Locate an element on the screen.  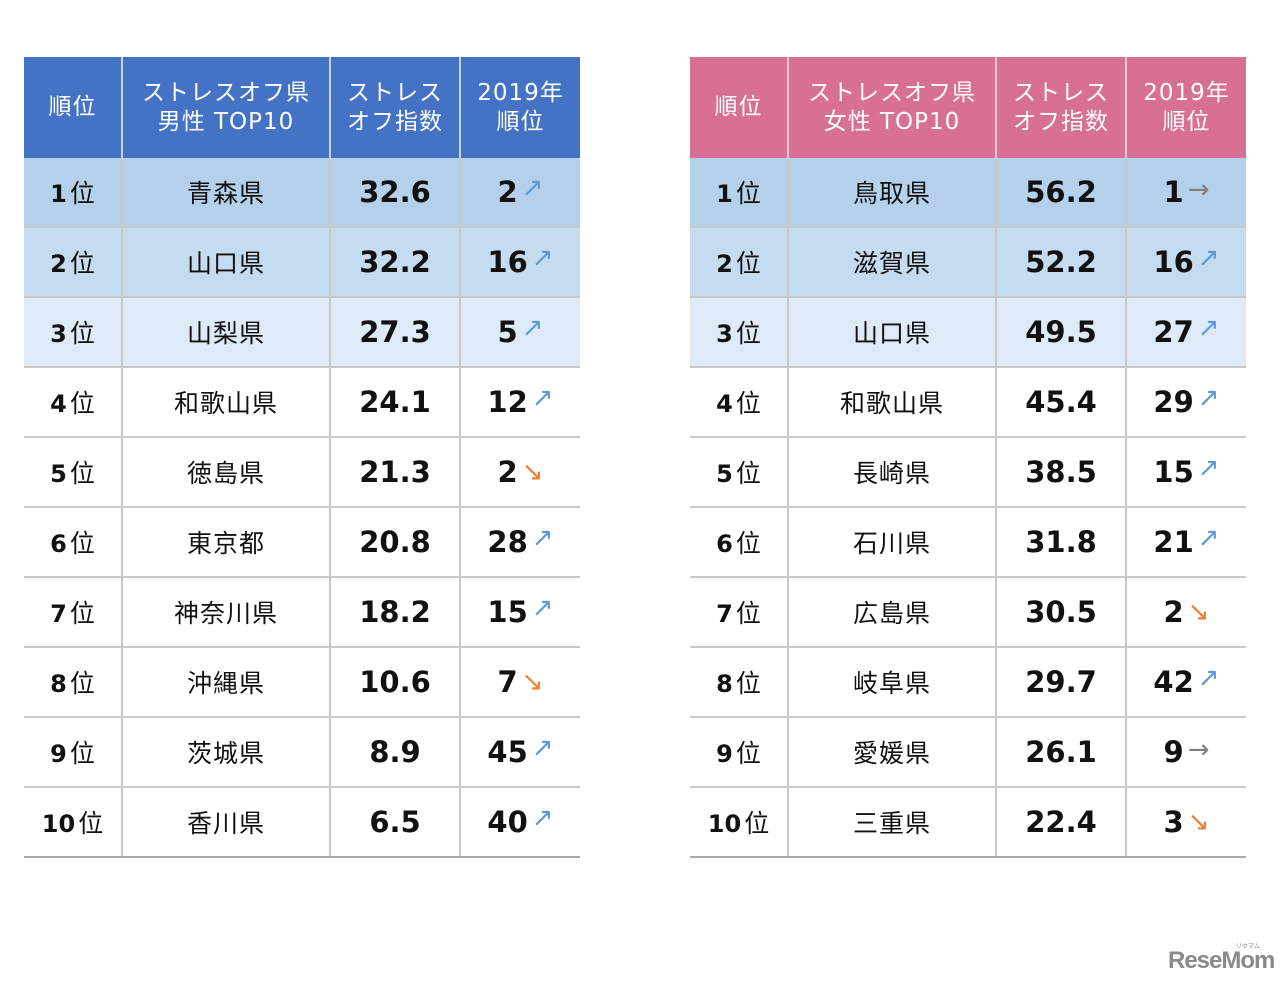
prev-rank-cell: 5 ↗ is located at coordinates (519, 331).